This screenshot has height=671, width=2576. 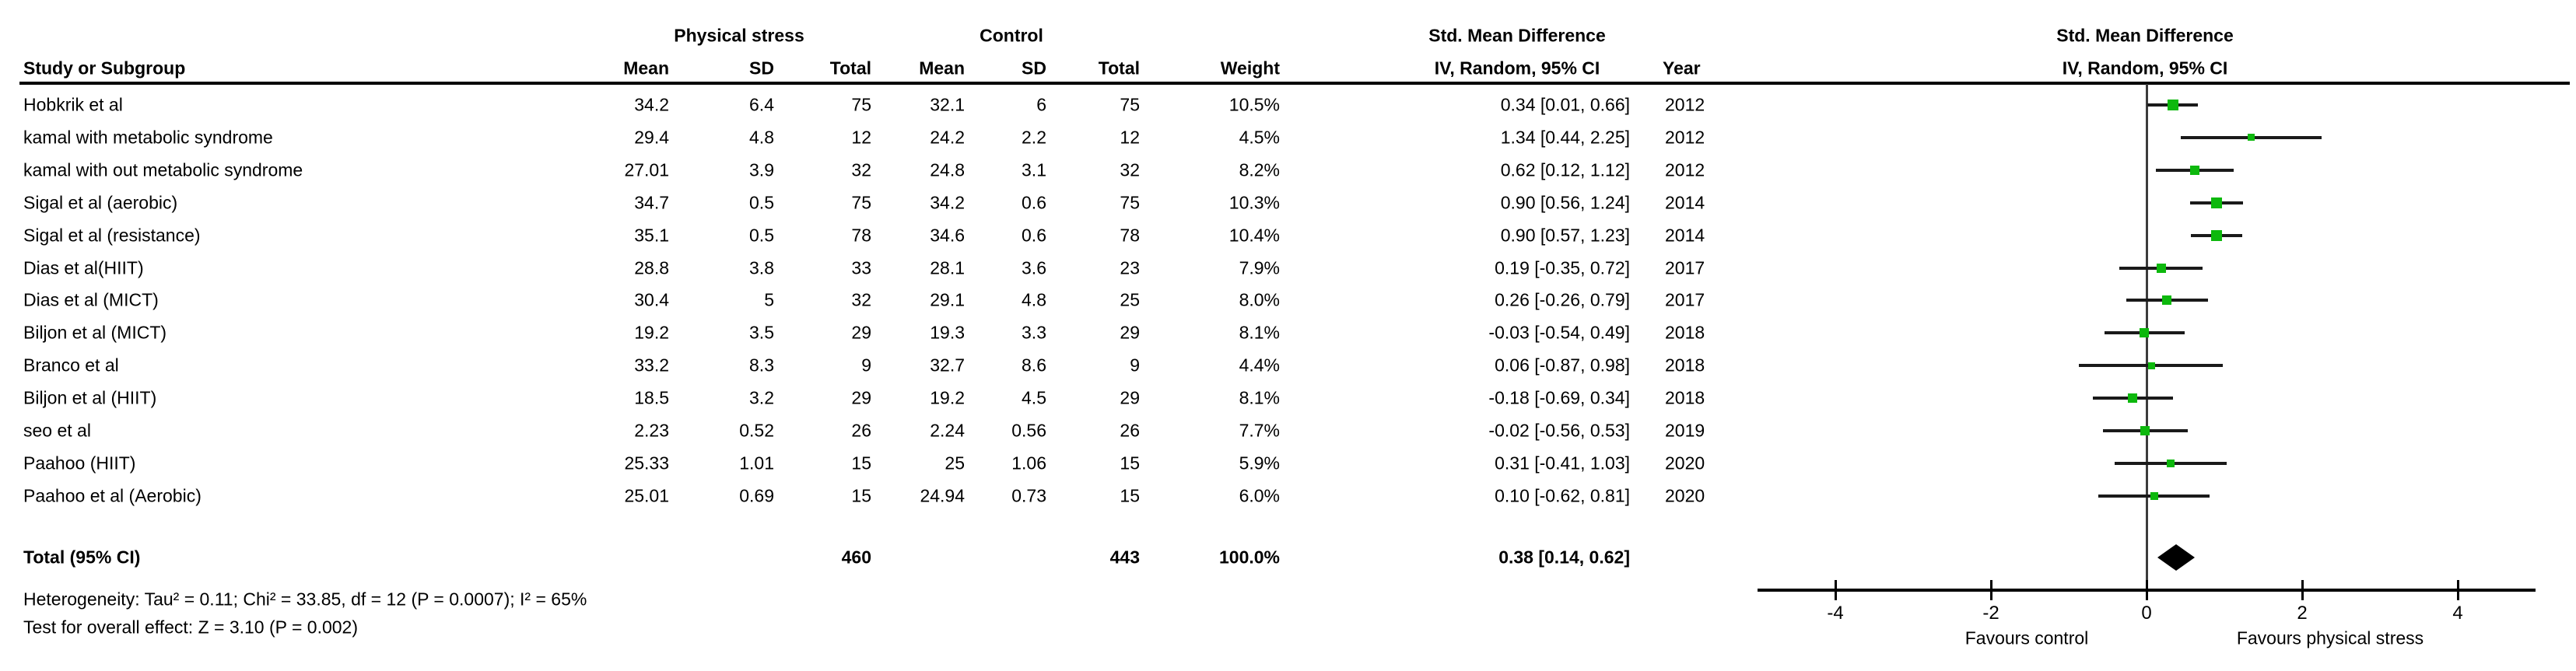 I want to click on cell-weight: 8.1%, so click(x=1259, y=398).